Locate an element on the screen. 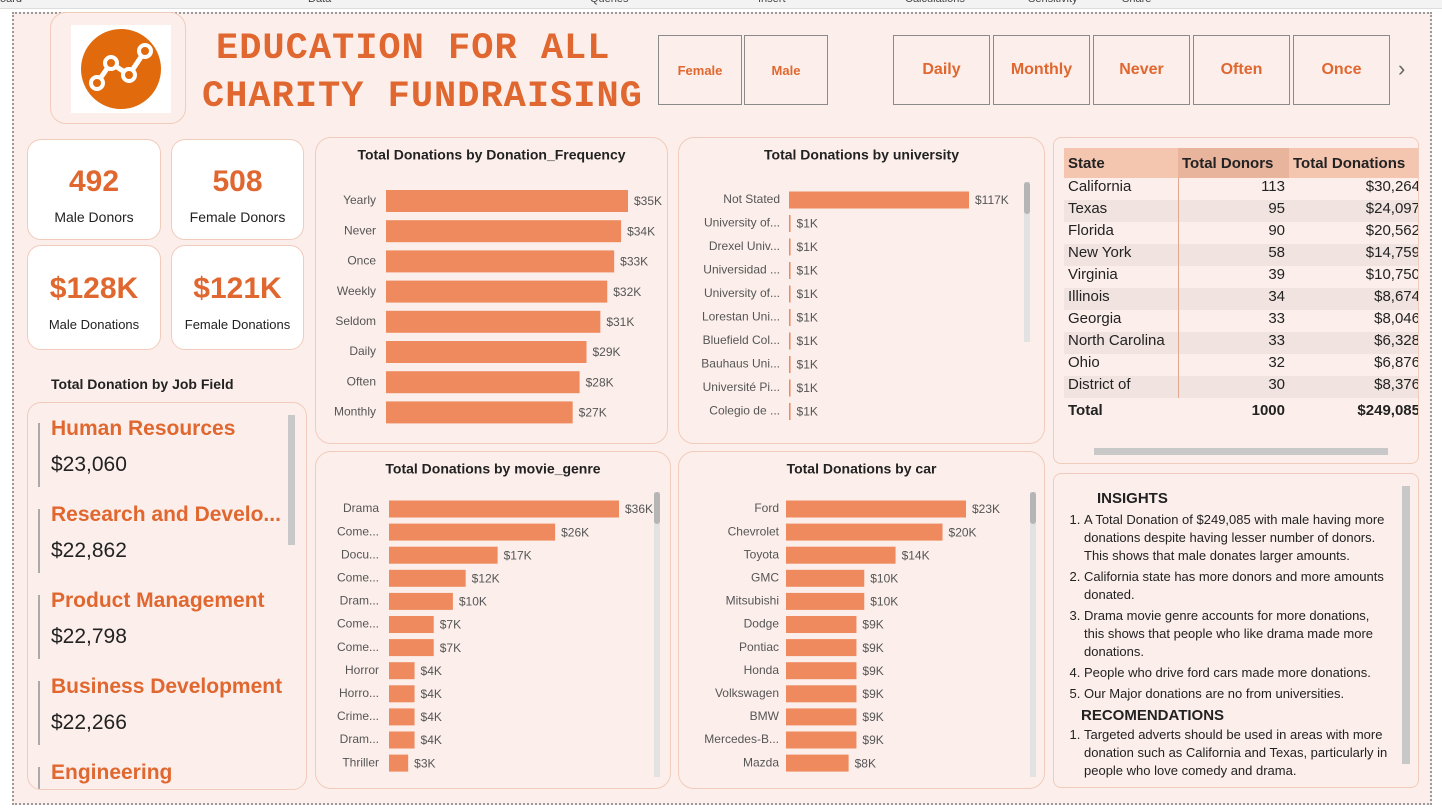  slicer-button: Male is located at coordinates (786, 70).